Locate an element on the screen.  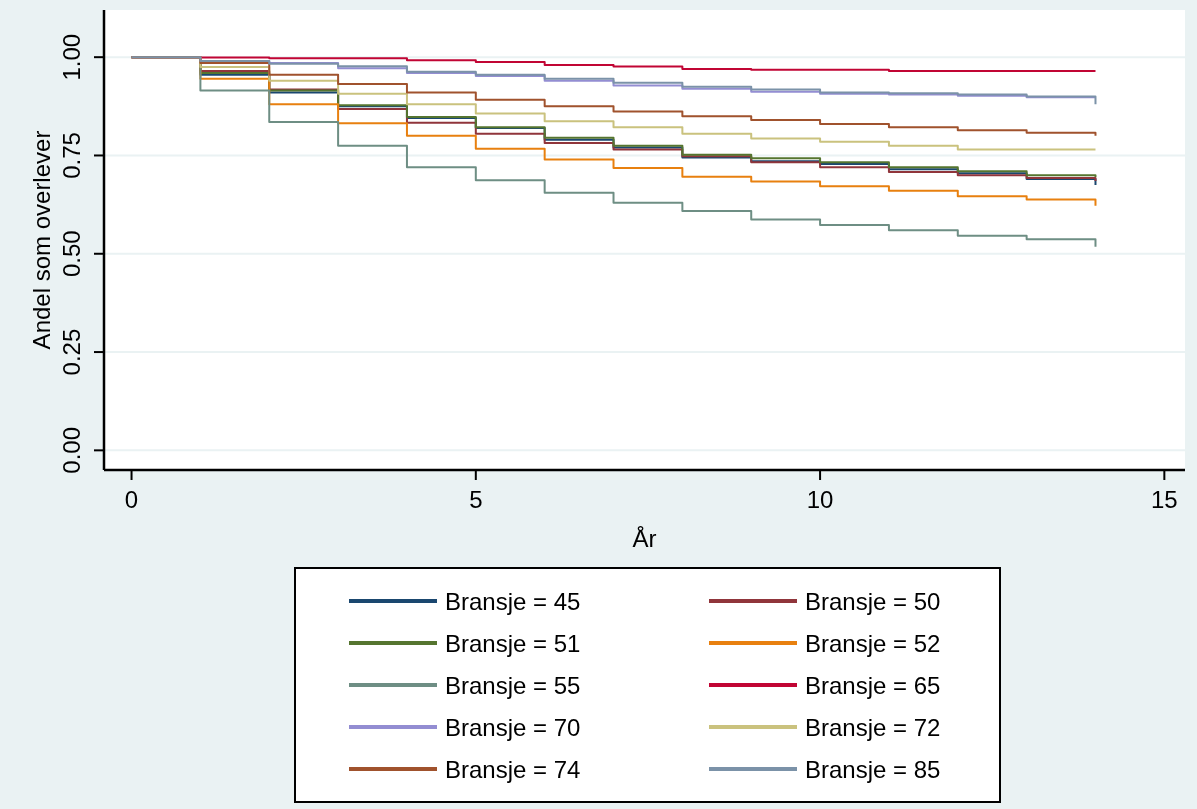
legend-label: Bransje = 52 is located at coordinates (873, 643).